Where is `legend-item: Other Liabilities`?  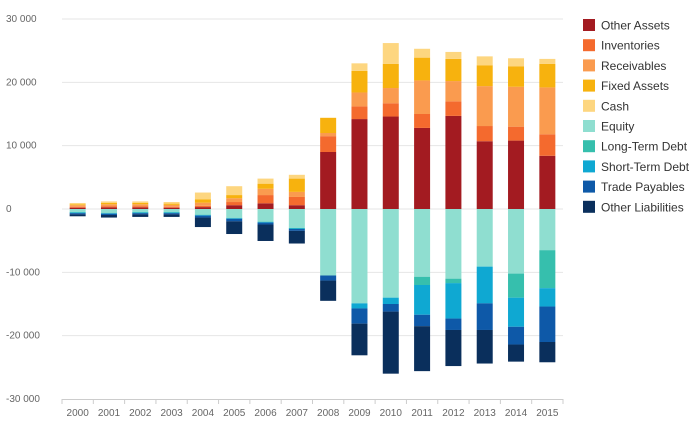
legend-item: Other Liabilities is located at coordinates (633, 207).